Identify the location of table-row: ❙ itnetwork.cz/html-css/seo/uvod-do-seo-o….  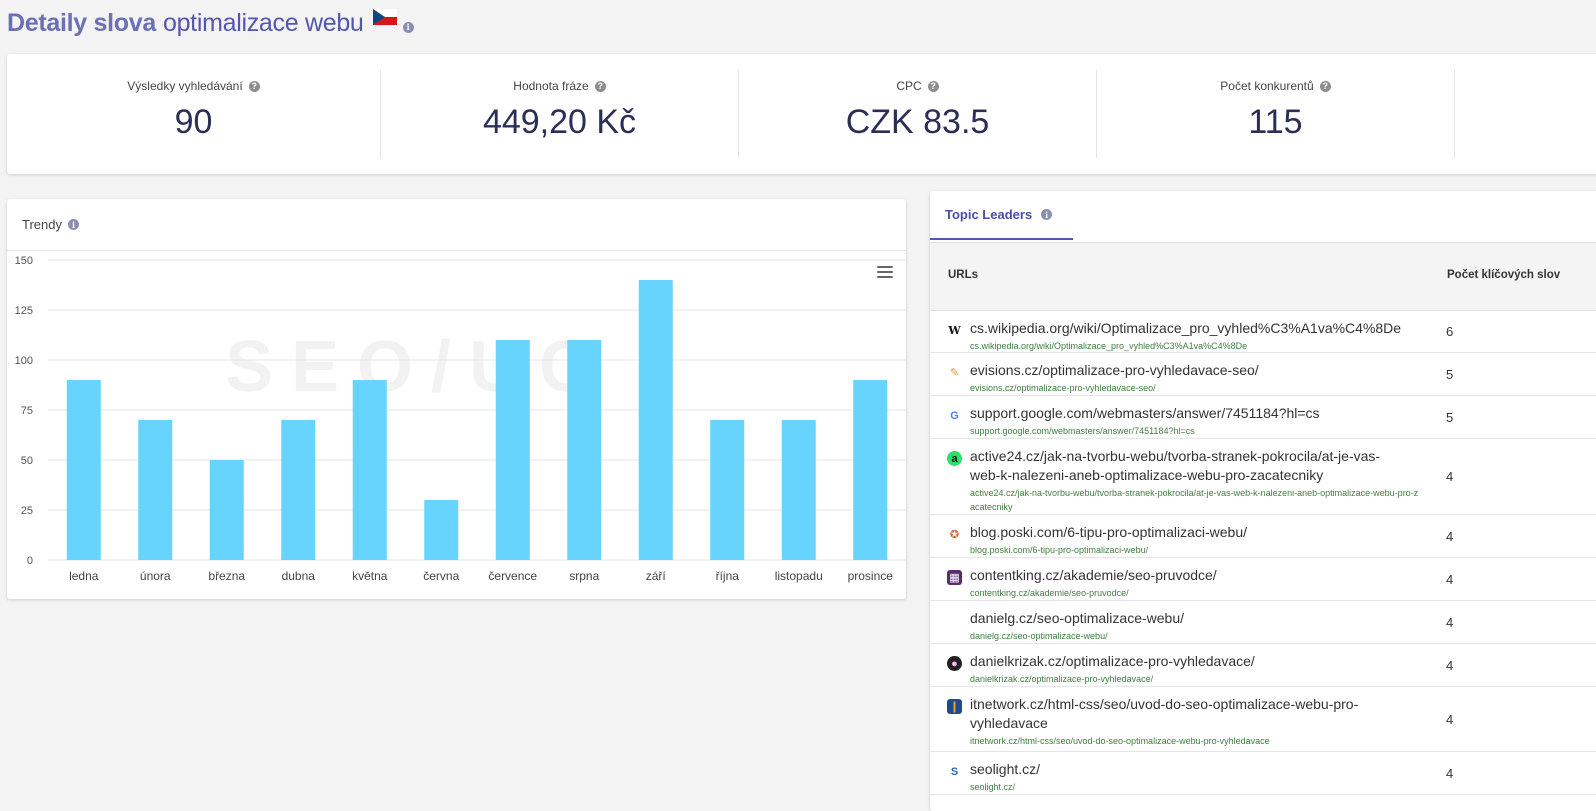
(1263, 719).